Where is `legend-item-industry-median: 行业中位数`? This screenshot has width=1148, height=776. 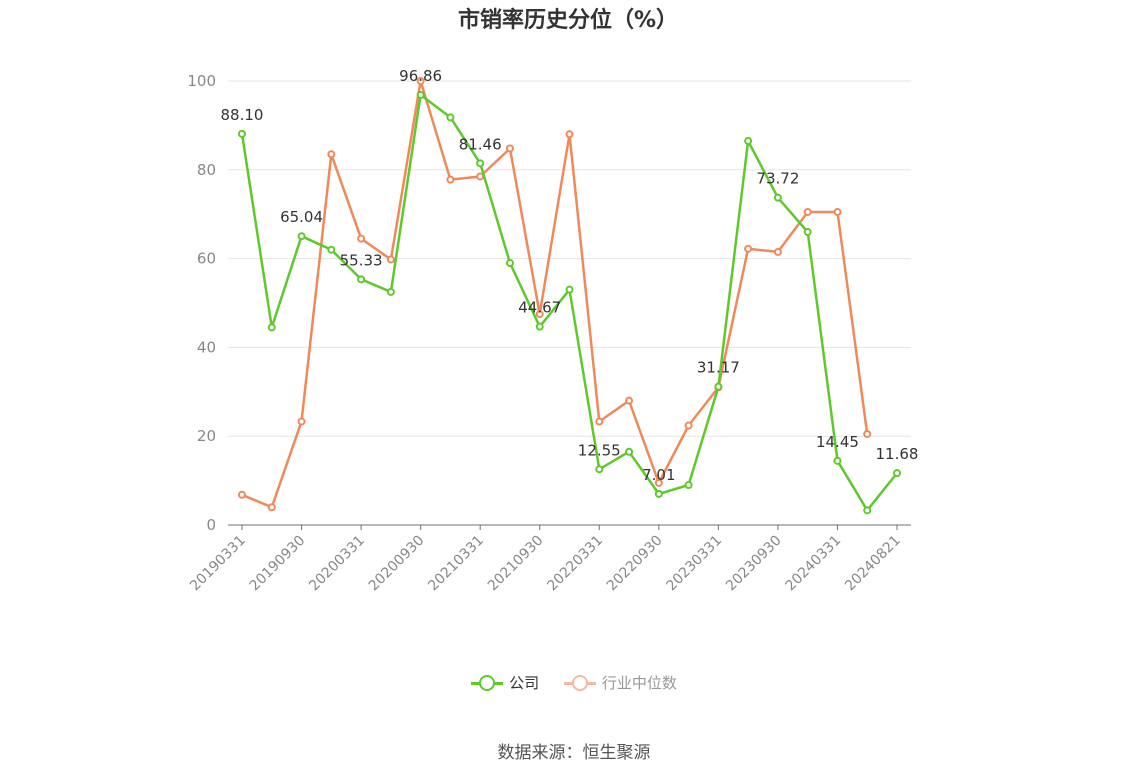
legend-item-industry-median: 行业中位数 is located at coordinates (620, 682).